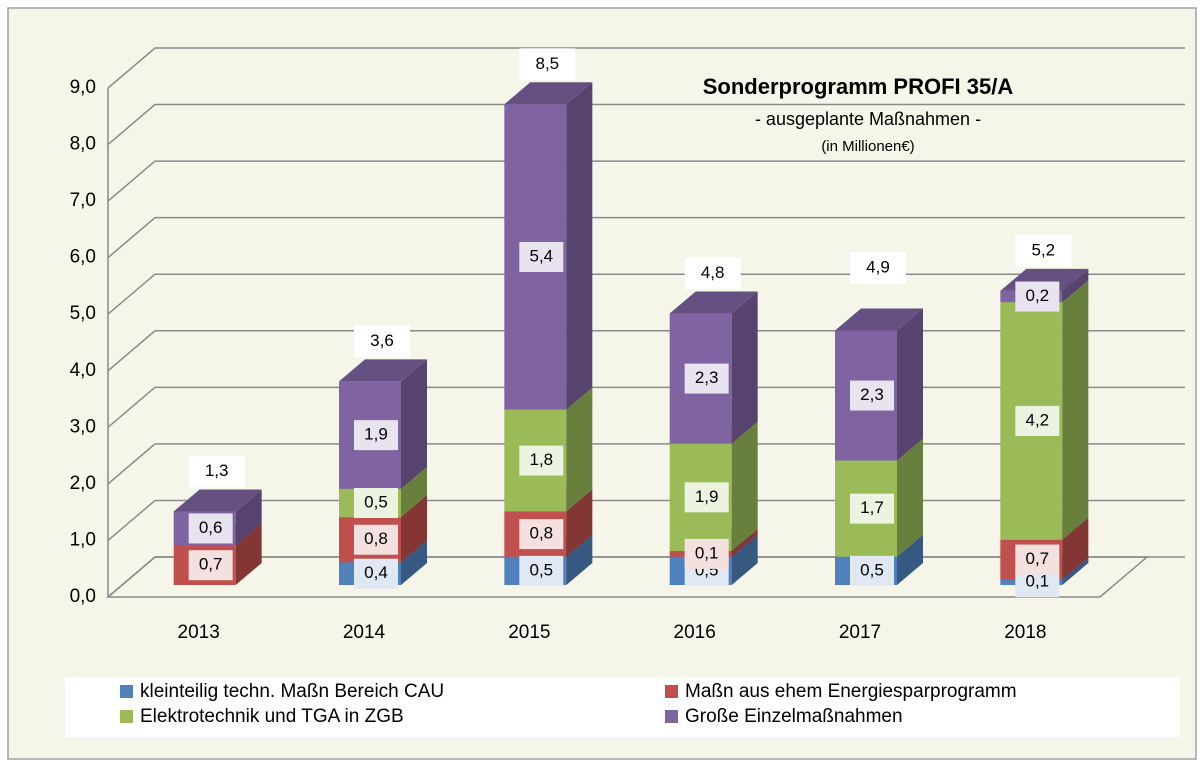 The height and width of the screenshot is (767, 1204). I want to click on data-label: 5,4, so click(542, 255).